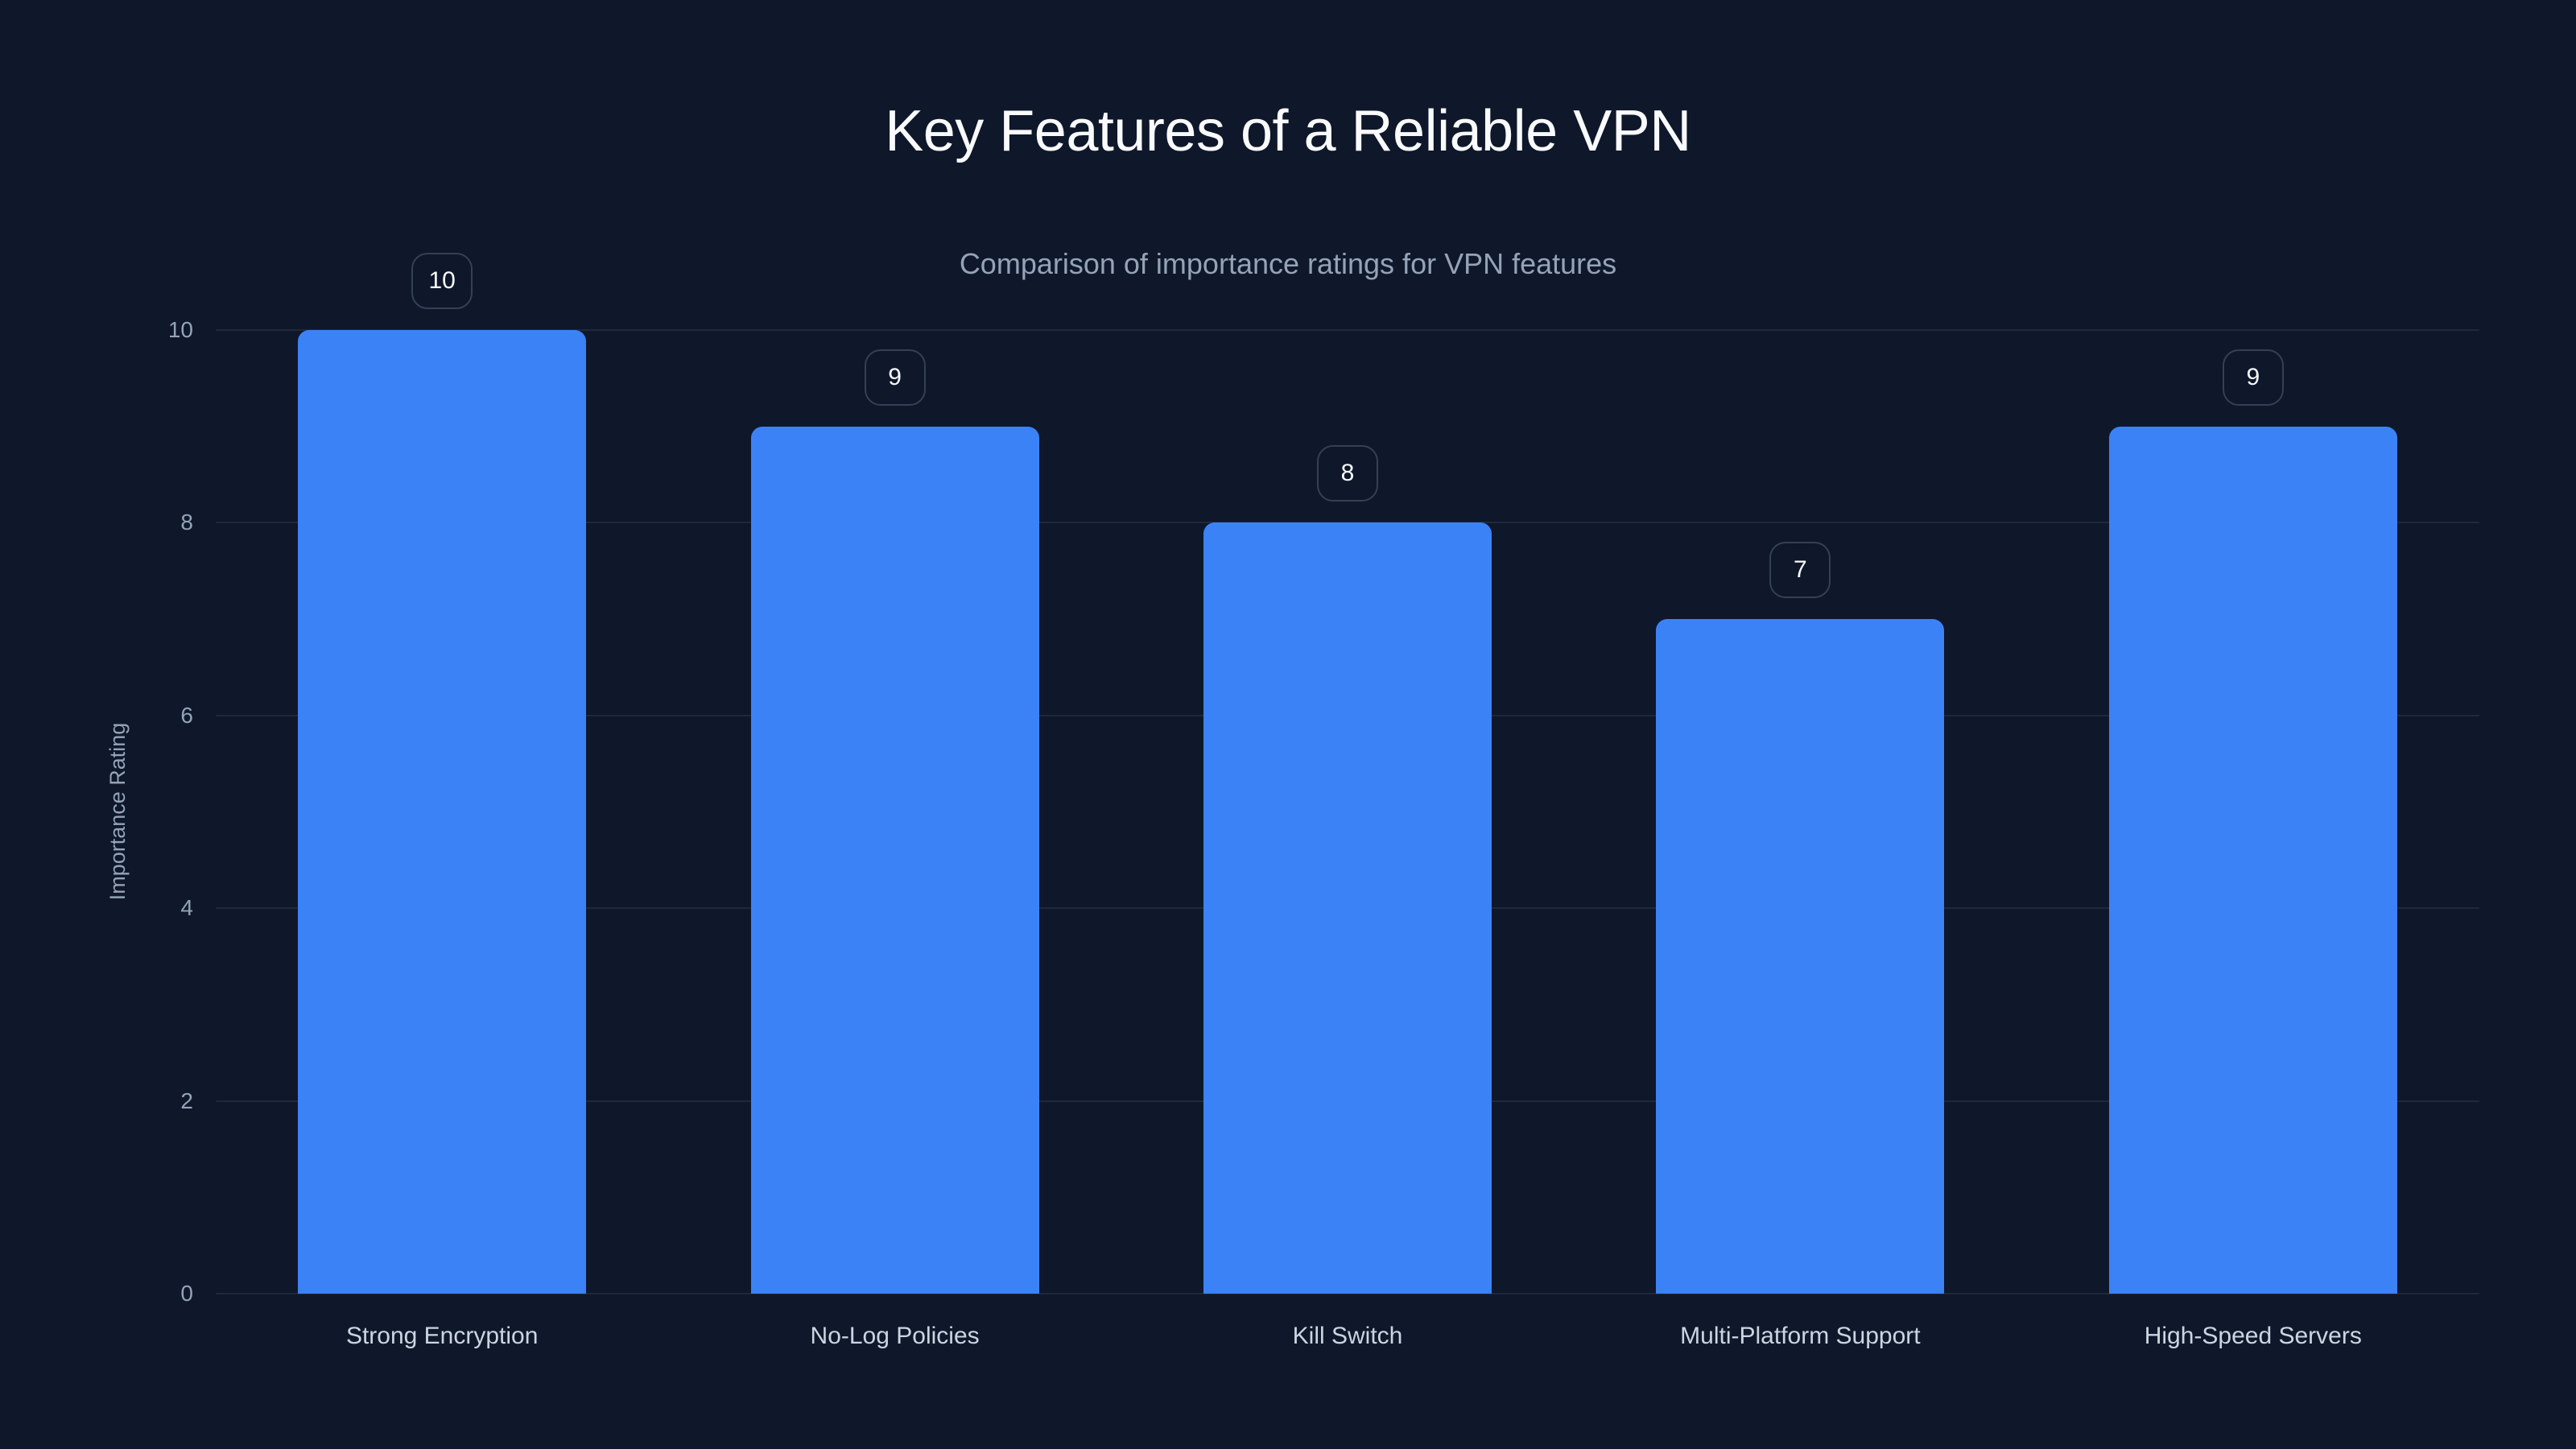 Image resolution: width=2576 pixels, height=1449 pixels. I want to click on value-label-badge: 7, so click(1800, 570).